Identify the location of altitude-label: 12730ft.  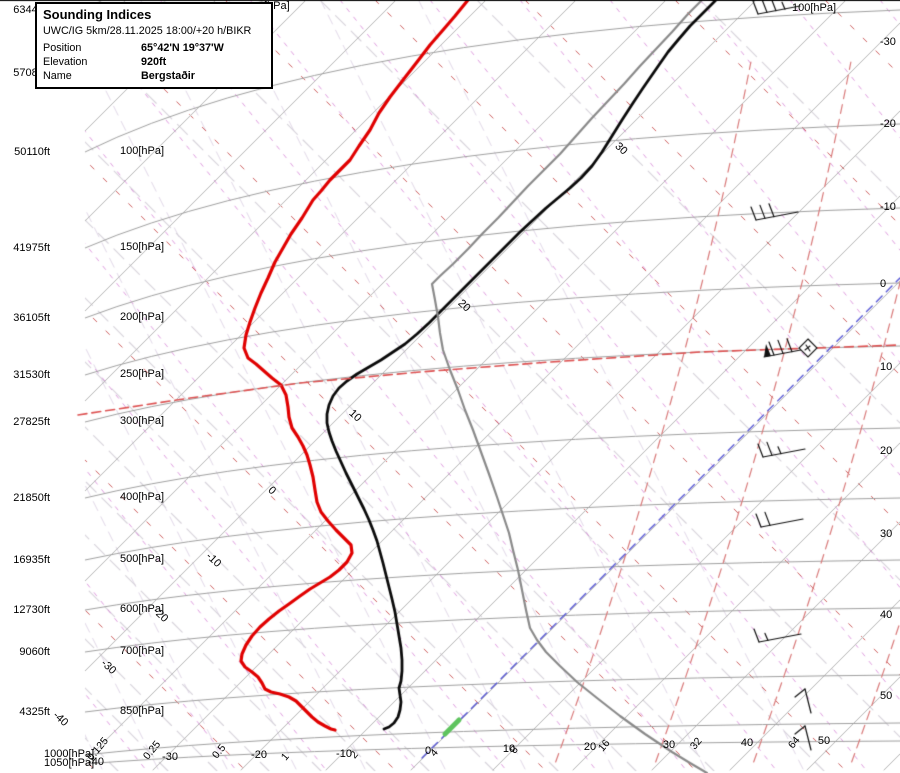
(31, 610).